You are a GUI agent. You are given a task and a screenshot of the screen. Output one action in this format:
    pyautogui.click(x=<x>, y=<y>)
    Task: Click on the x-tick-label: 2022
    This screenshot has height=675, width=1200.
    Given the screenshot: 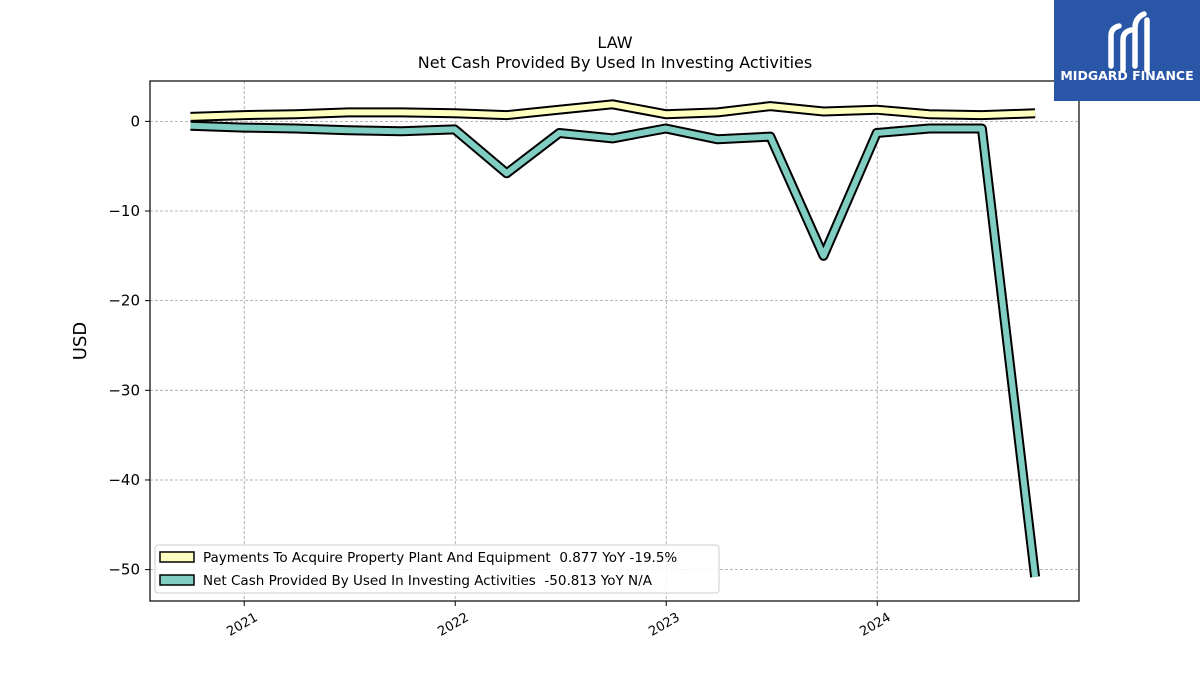 What is the action you would take?
    pyautogui.click(x=453, y=625)
    